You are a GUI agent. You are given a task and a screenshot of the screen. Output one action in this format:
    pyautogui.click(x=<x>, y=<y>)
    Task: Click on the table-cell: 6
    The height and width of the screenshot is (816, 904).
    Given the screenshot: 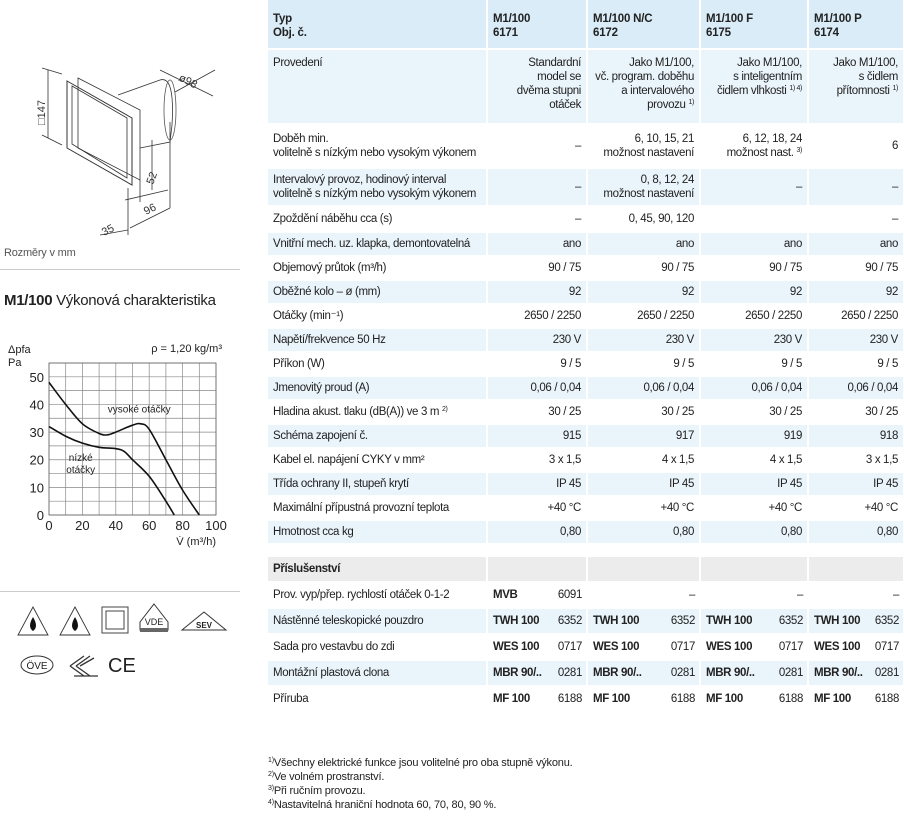 What is the action you would take?
    pyautogui.click(x=856, y=146)
    